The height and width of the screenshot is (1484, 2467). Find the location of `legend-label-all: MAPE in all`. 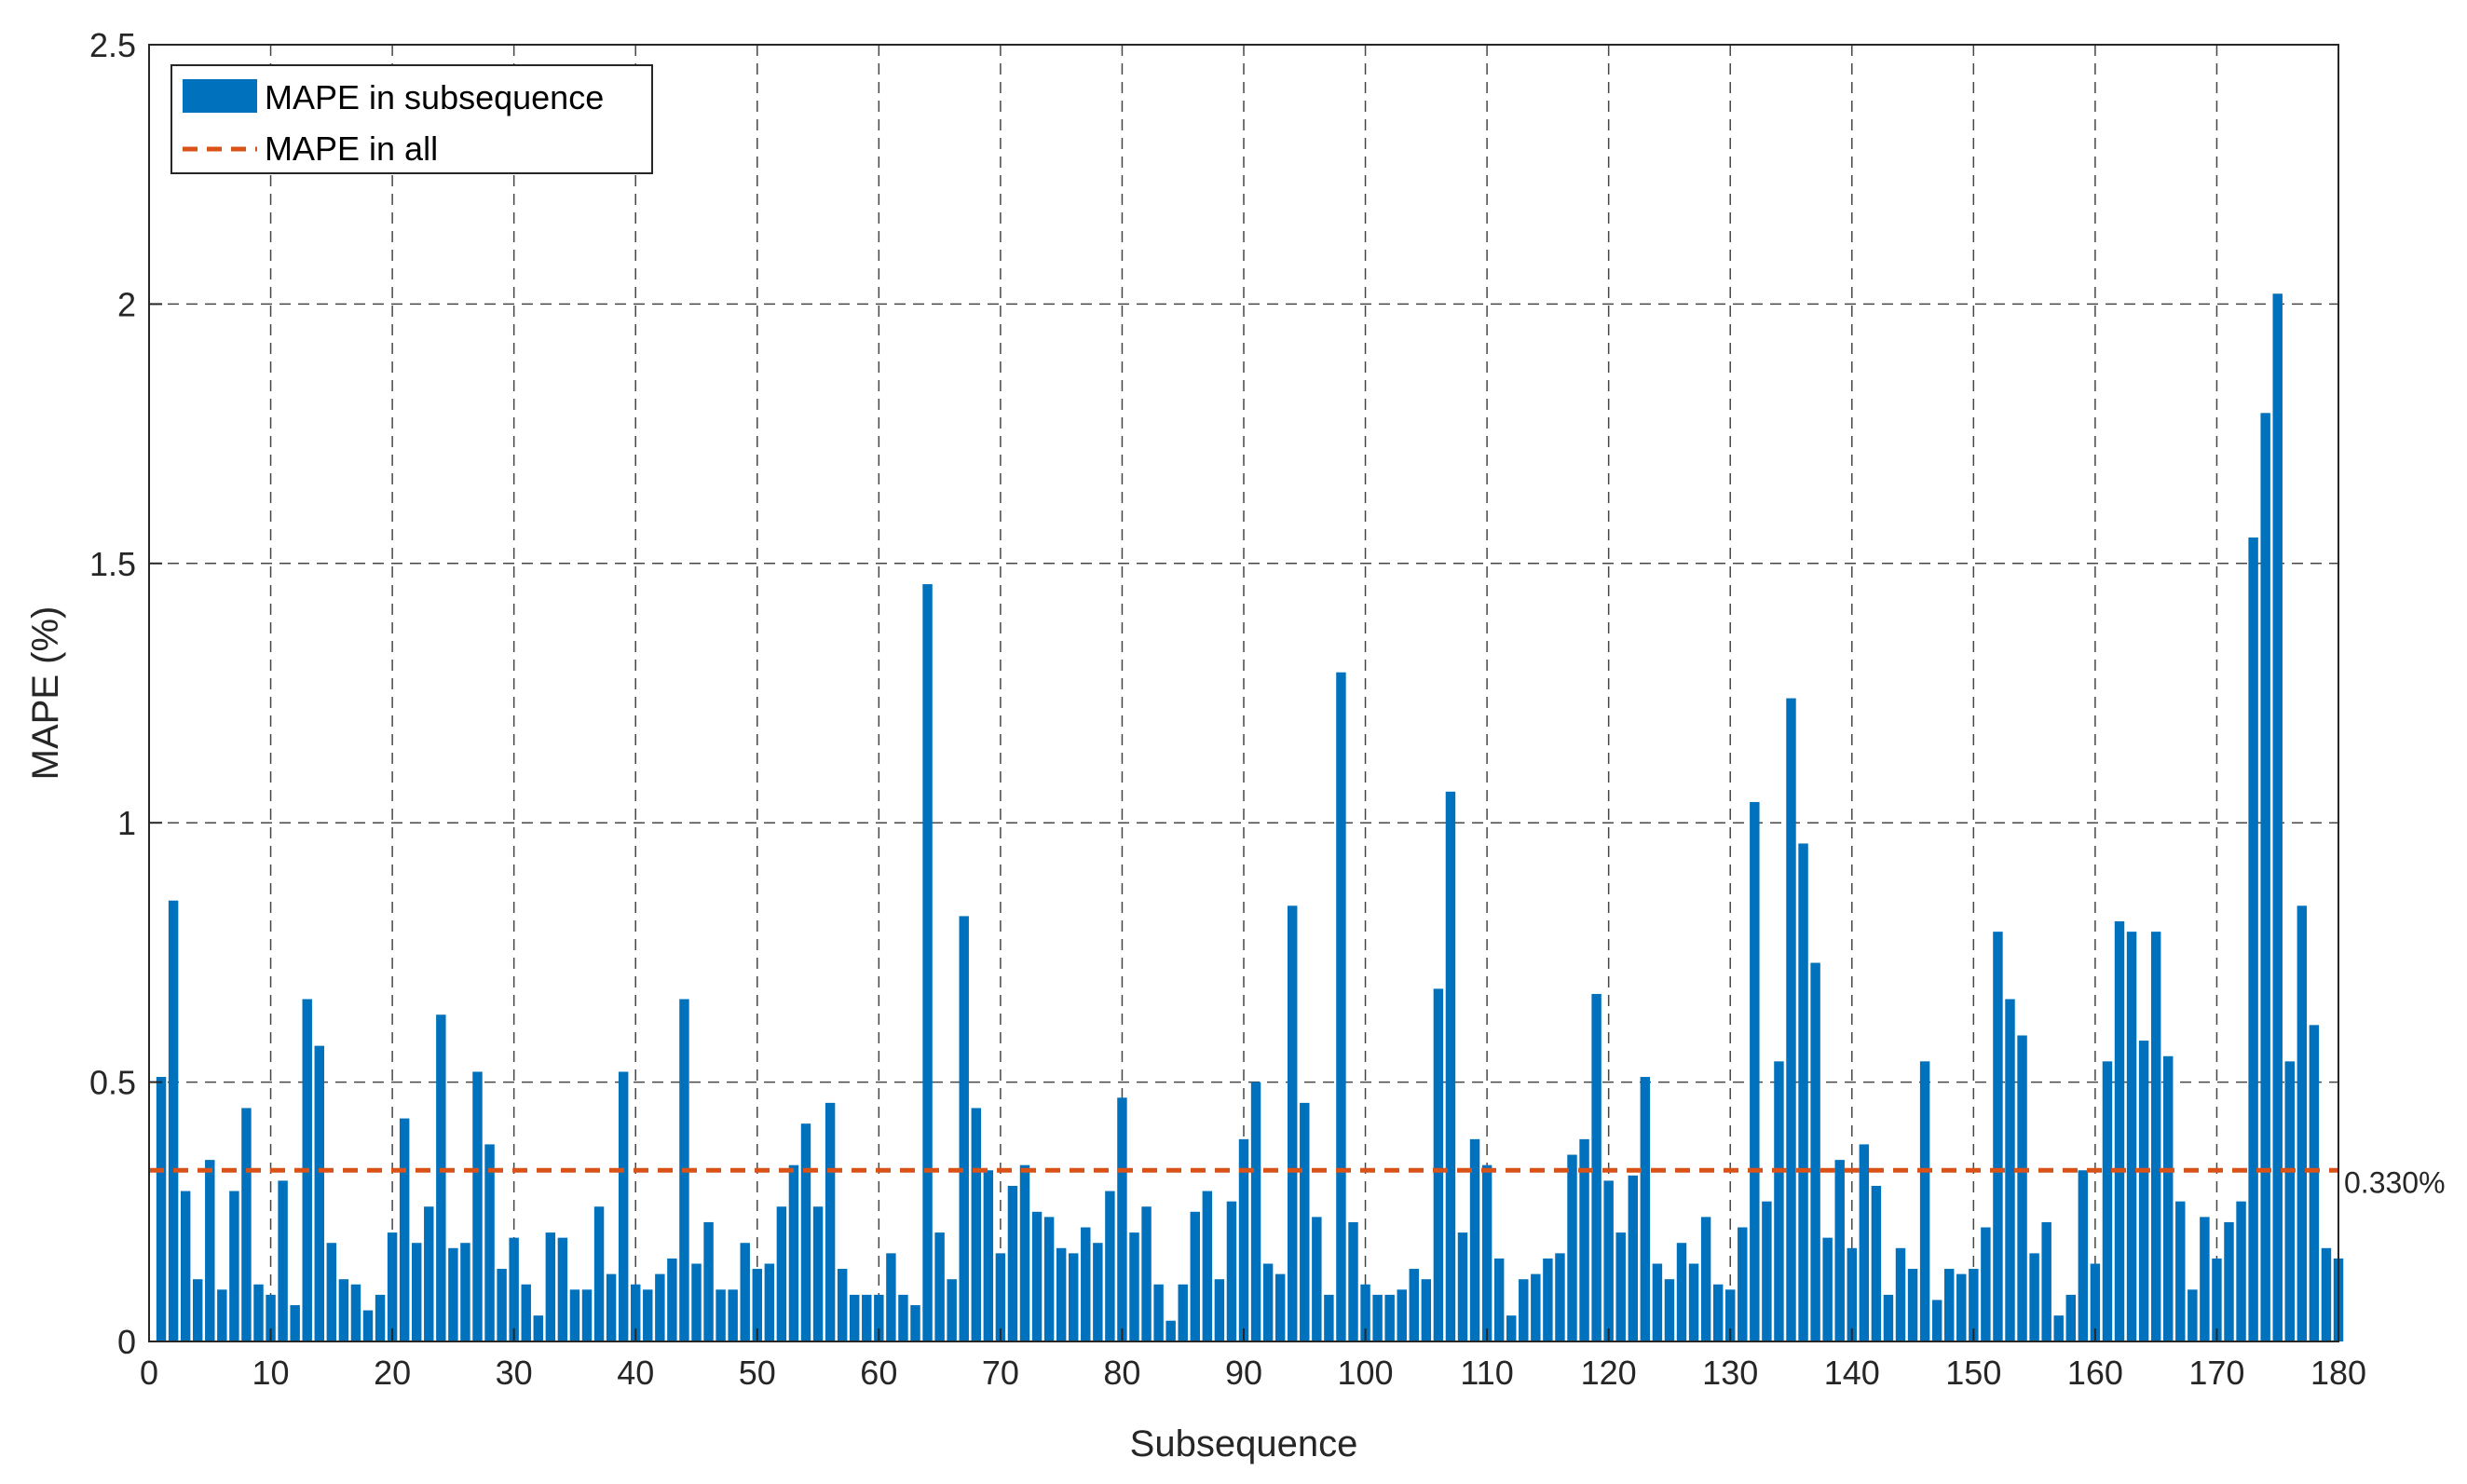

legend-label-all: MAPE in all is located at coordinates (351, 148).